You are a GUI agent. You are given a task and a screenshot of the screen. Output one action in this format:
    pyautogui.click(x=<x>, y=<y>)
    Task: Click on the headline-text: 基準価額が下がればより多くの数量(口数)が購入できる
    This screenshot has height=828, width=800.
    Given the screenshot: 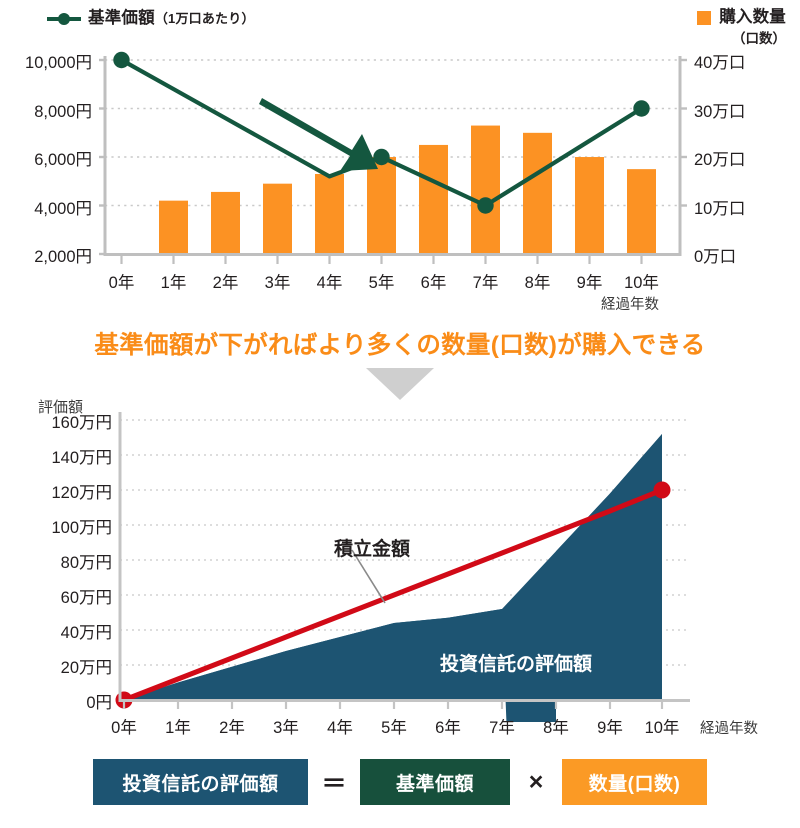 What is the action you would take?
    pyautogui.click(x=400, y=345)
    